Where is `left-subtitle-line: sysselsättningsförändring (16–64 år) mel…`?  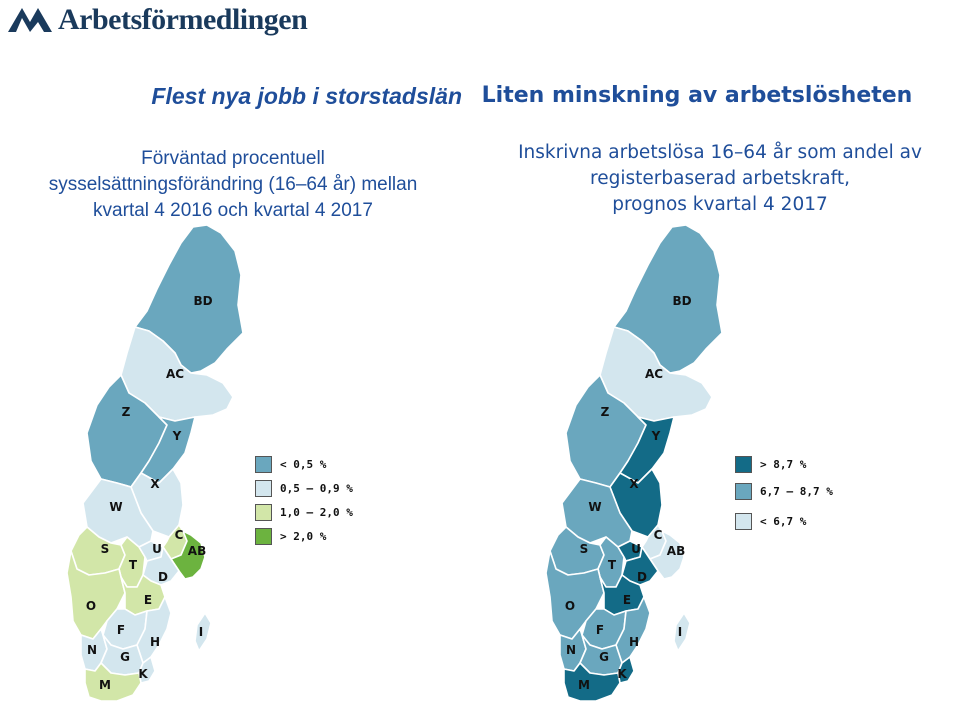
left-subtitle-line: sysselsättningsförändring (16–64 år) mel… is located at coordinates (233, 184).